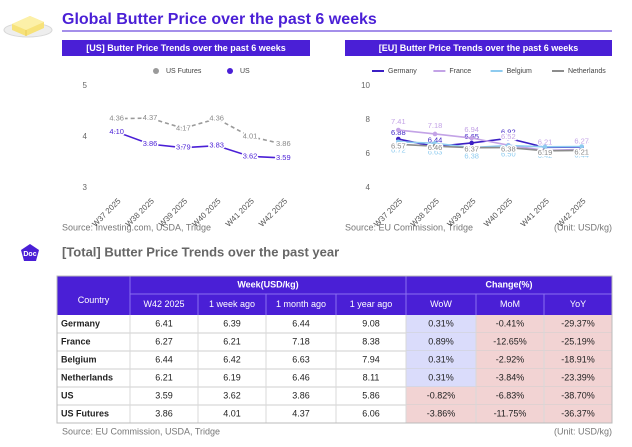  Describe the element at coordinates (460, 71) in the screenshot. I see `legend-label: France` at that location.